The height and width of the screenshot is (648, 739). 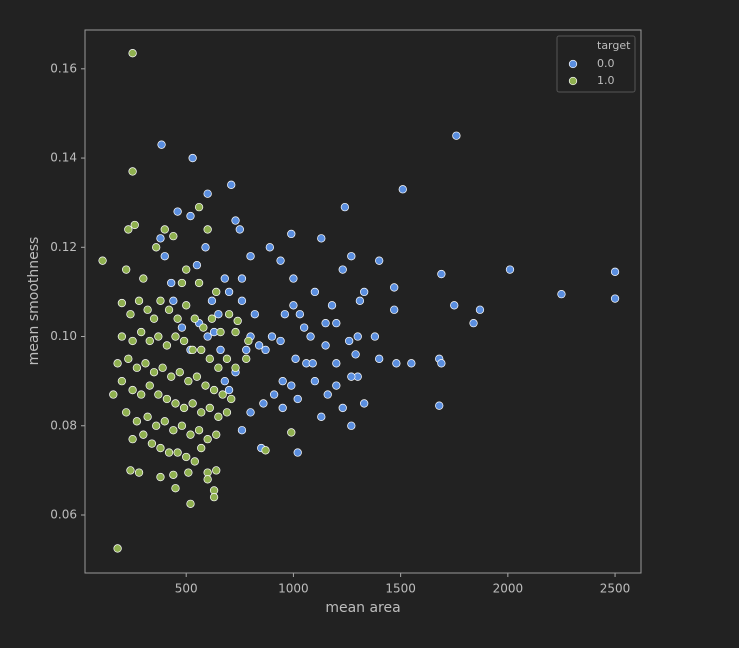 What do you see at coordinates (293, 589) in the screenshot?
I see `x-tick-label: 1000` at bounding box center [293, 589].